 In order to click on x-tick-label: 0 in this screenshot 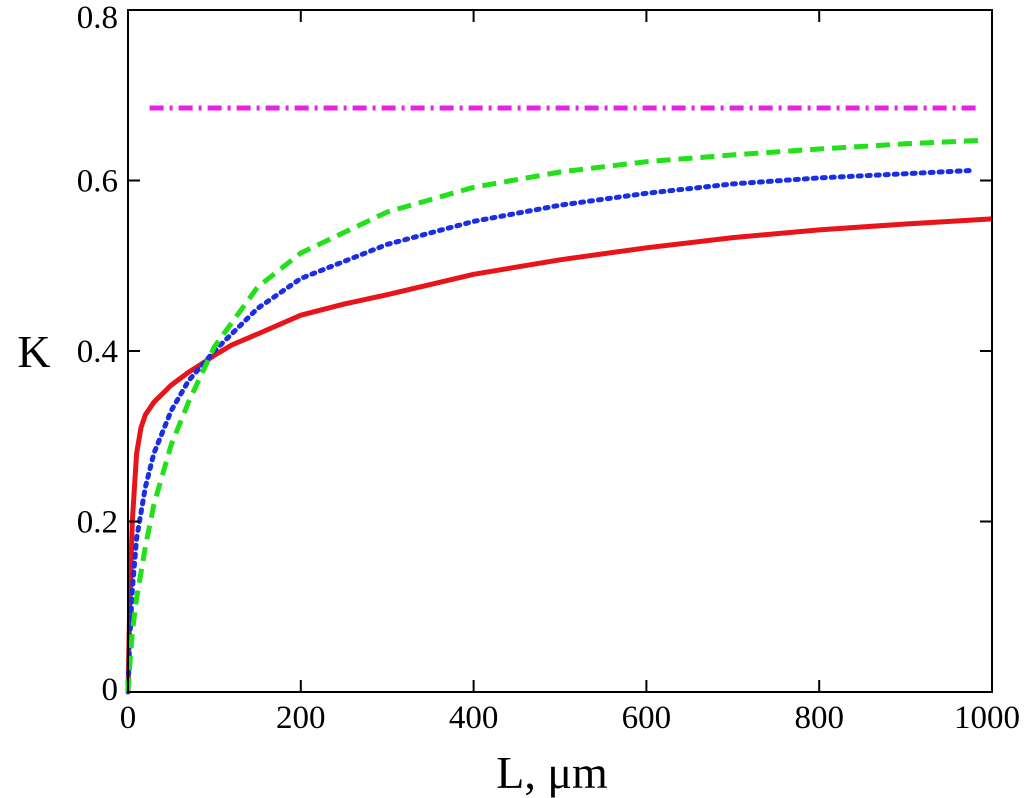, I will do `click(128, 718)`.